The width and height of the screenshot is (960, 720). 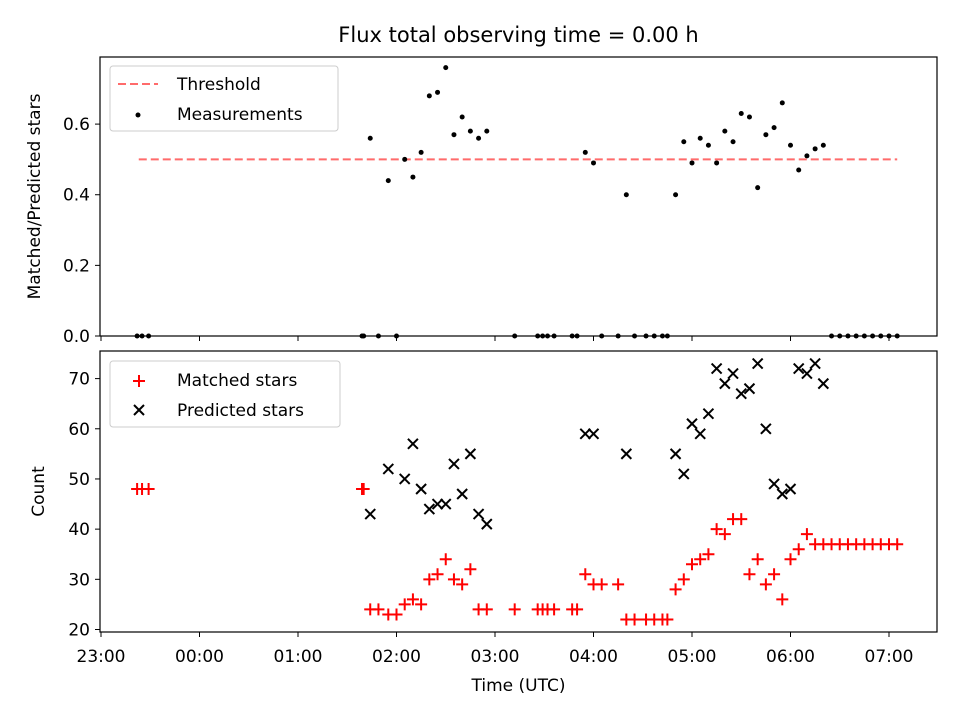 I want to click on legend-predicted-label: Predicted stars, so click(x=240, y=411).